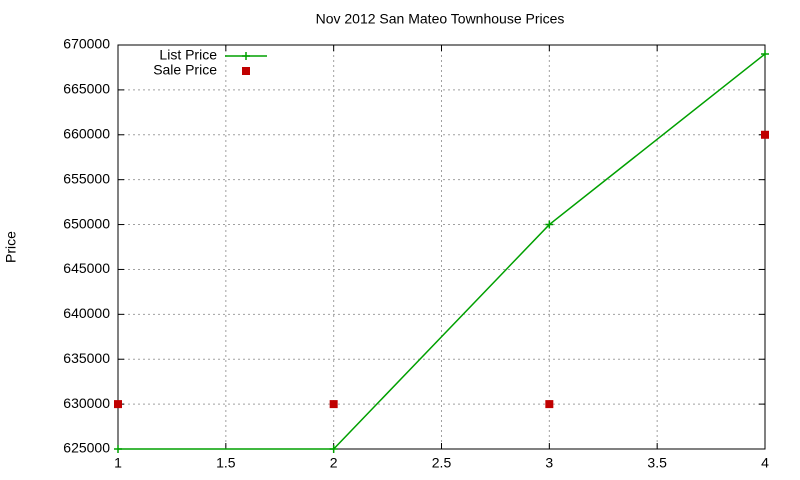 Image resolution: width=800 pixels, height=480 pixels. I want to click on x-tick-label: 2, so click(334, 463).